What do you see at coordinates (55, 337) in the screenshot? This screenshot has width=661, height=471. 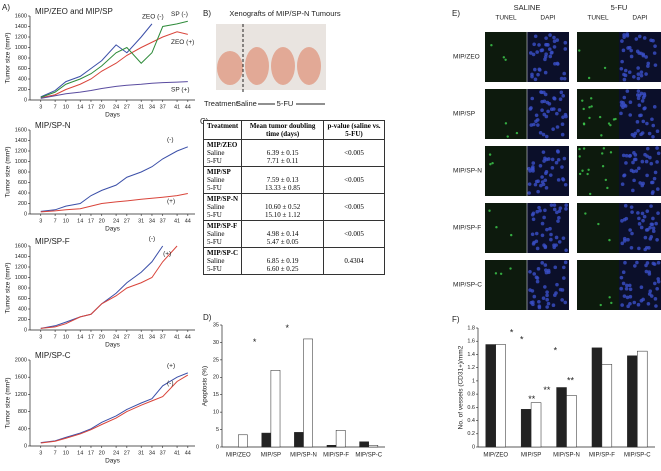 I see `x-tick-label: 7` at bounding box center [55, 337].